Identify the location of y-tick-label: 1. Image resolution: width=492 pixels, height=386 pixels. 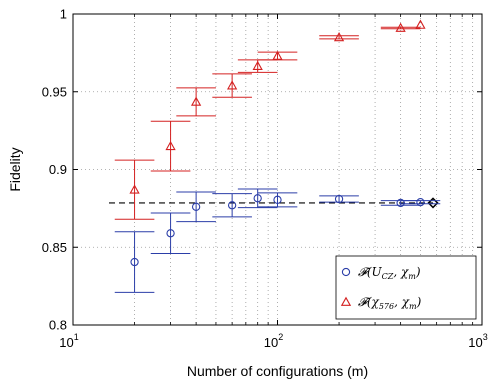
(63, 14).